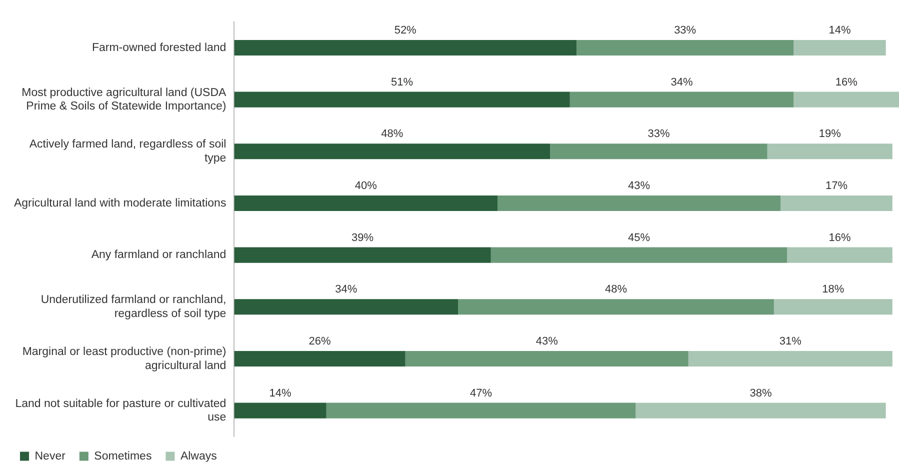 This screenshot has width=899, height=472. Describe the element at coordinates (405, 30) in the screenshot. I see `data-label: 52%` at that location.